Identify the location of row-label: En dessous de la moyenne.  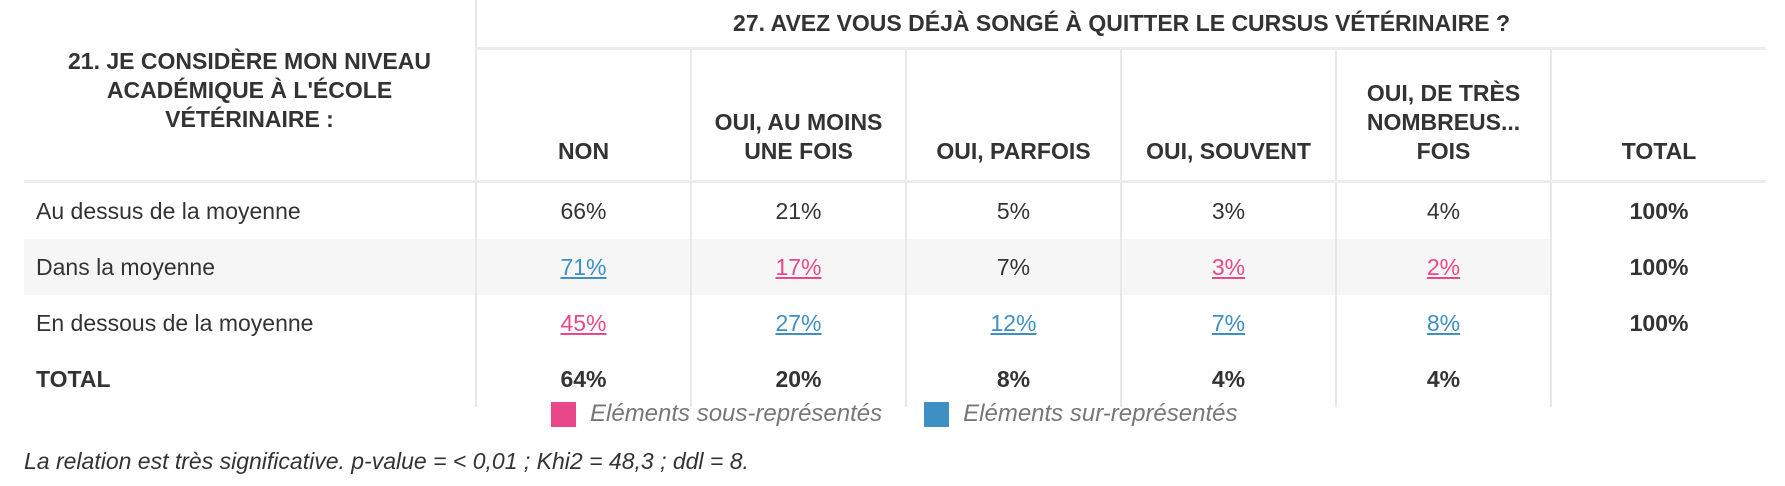
(250, 323).